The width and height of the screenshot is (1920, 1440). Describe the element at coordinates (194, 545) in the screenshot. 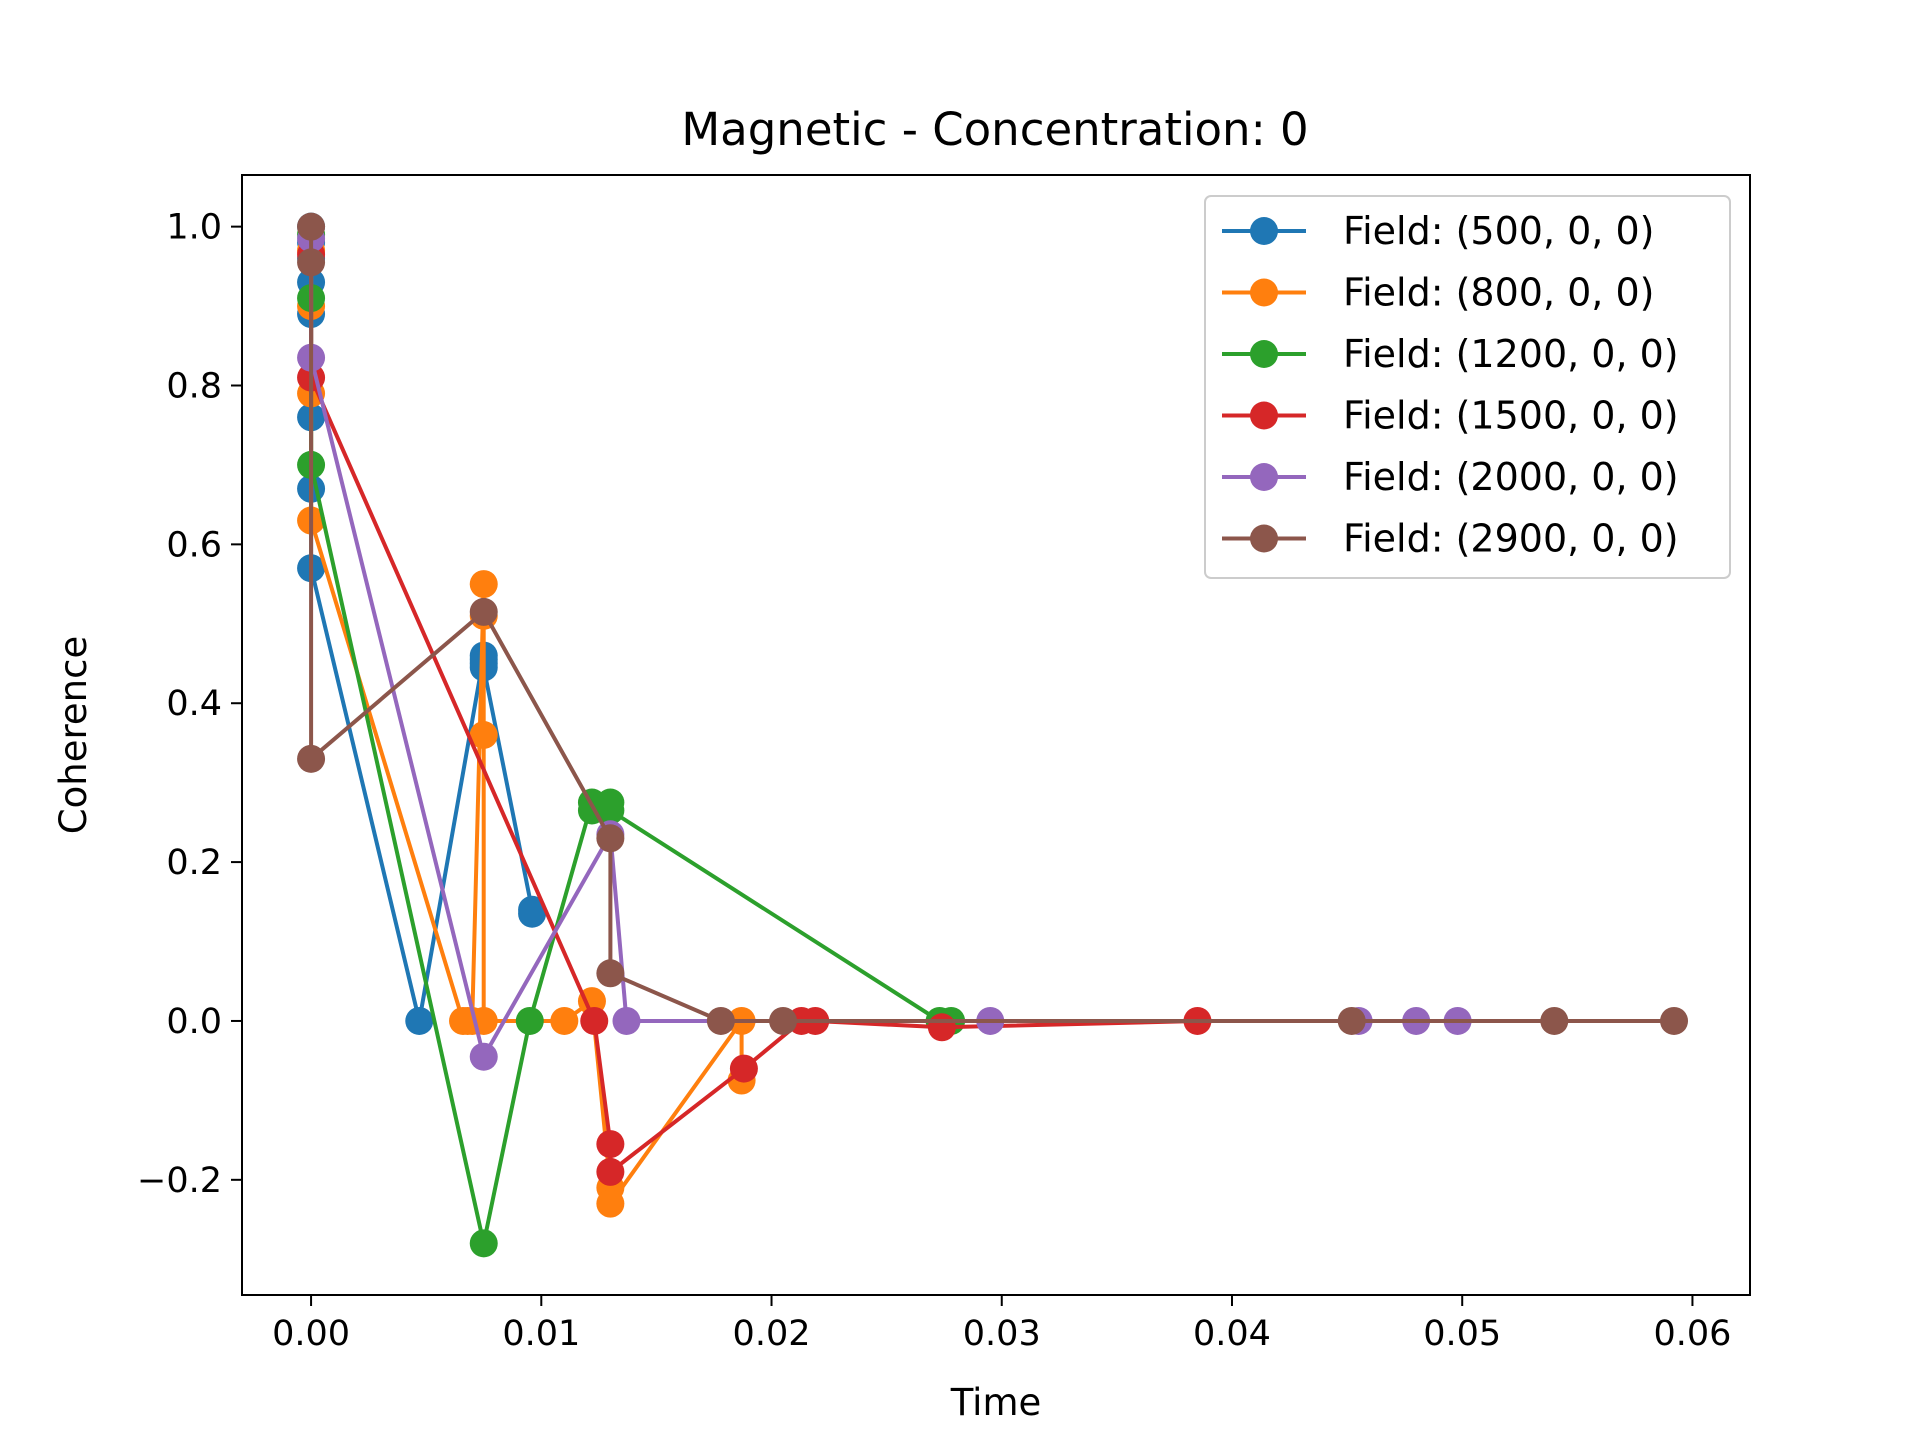

I see `y-tick-label: 0.6` at that location.